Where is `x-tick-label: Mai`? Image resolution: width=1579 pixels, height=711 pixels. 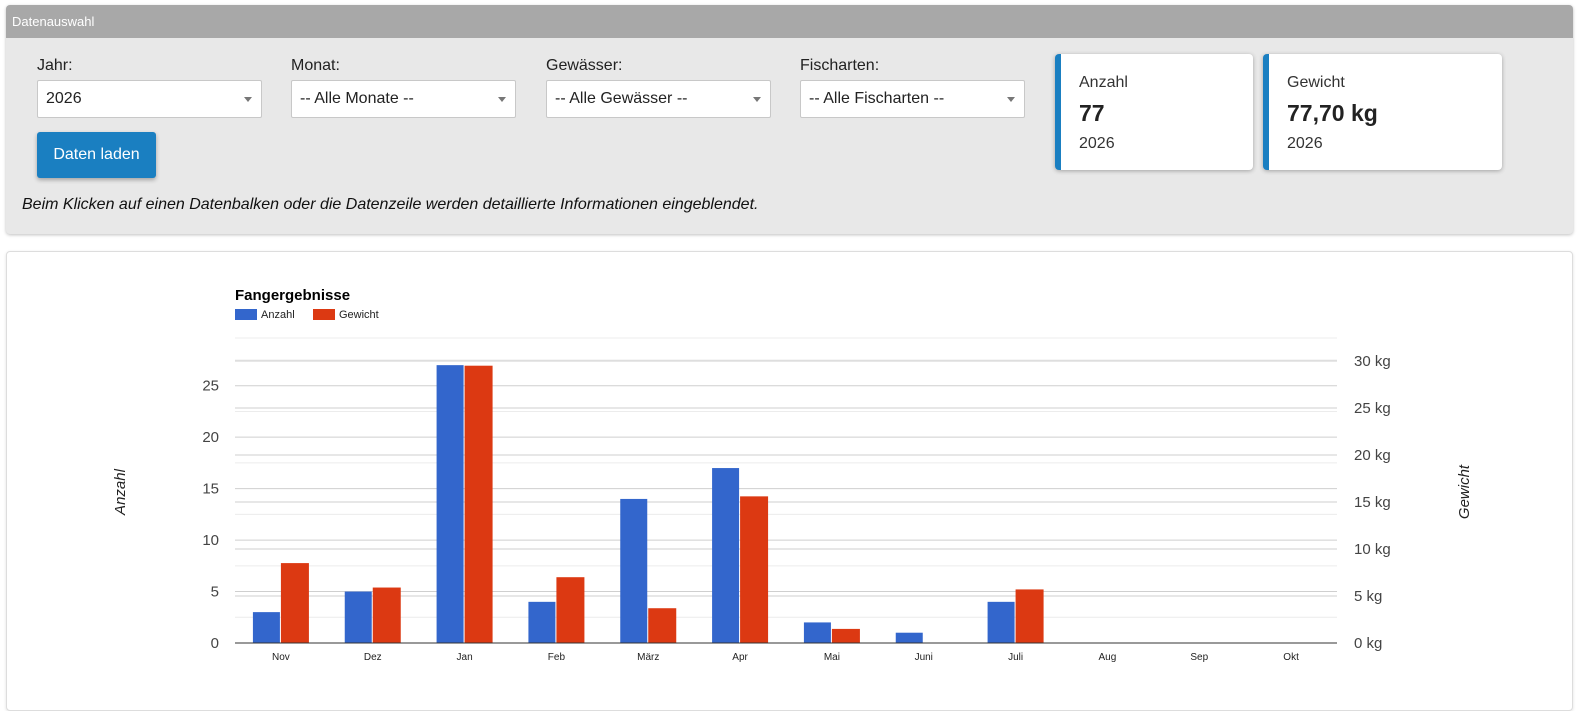 x-tick-label: Mai is located at coordinates (832, 657).